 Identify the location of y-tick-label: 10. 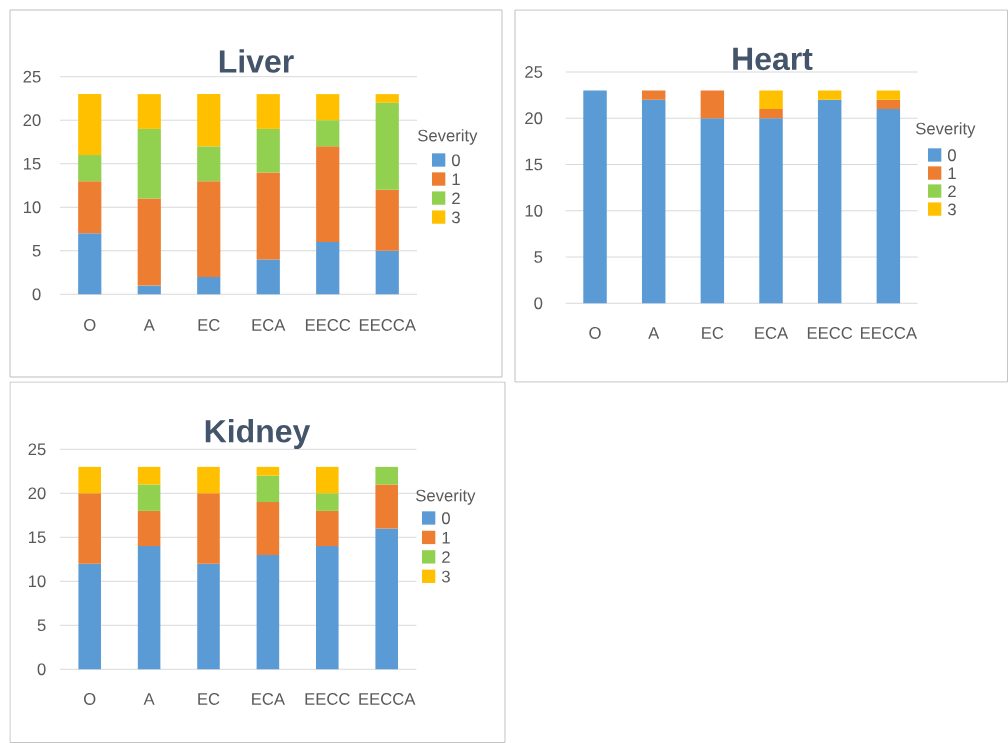
(534, 210).